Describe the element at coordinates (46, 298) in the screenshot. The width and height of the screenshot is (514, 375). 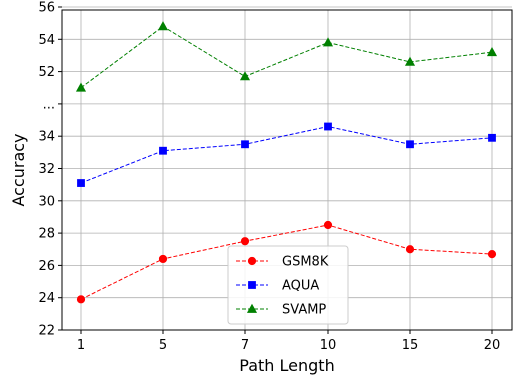
I see `y-tick-label: 24` at that location.